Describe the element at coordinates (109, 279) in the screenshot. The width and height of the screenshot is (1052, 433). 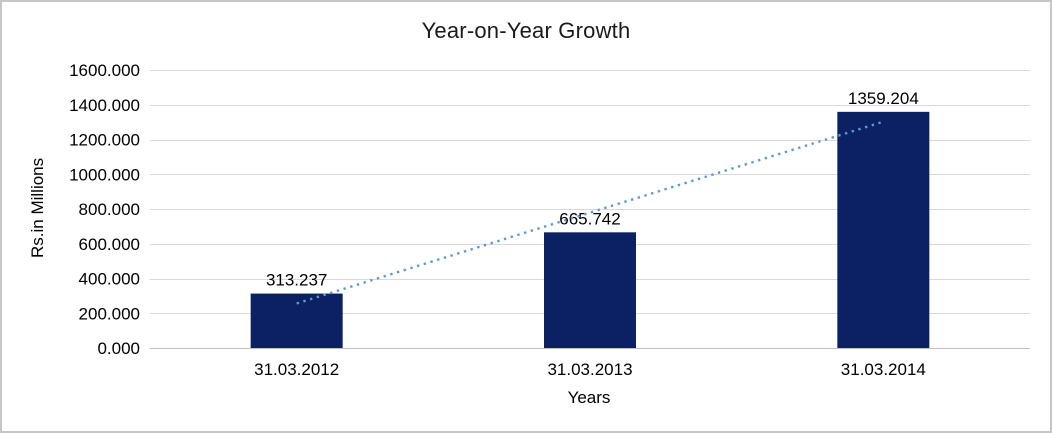
I see `y-tick-label: 400.000` at that location.